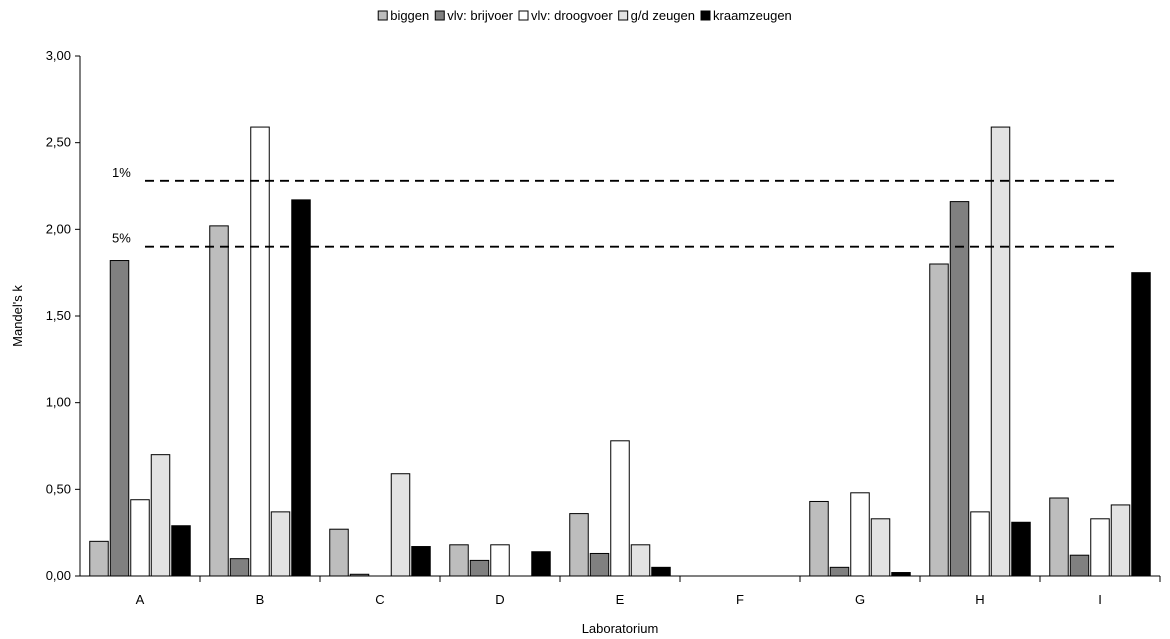 This screenshot has height=639, width=1170. What do you see at coordinates (620, 628) in the screenshot?
I see `x-axis-label: Laboratorium` at bounding box center [620, 628].